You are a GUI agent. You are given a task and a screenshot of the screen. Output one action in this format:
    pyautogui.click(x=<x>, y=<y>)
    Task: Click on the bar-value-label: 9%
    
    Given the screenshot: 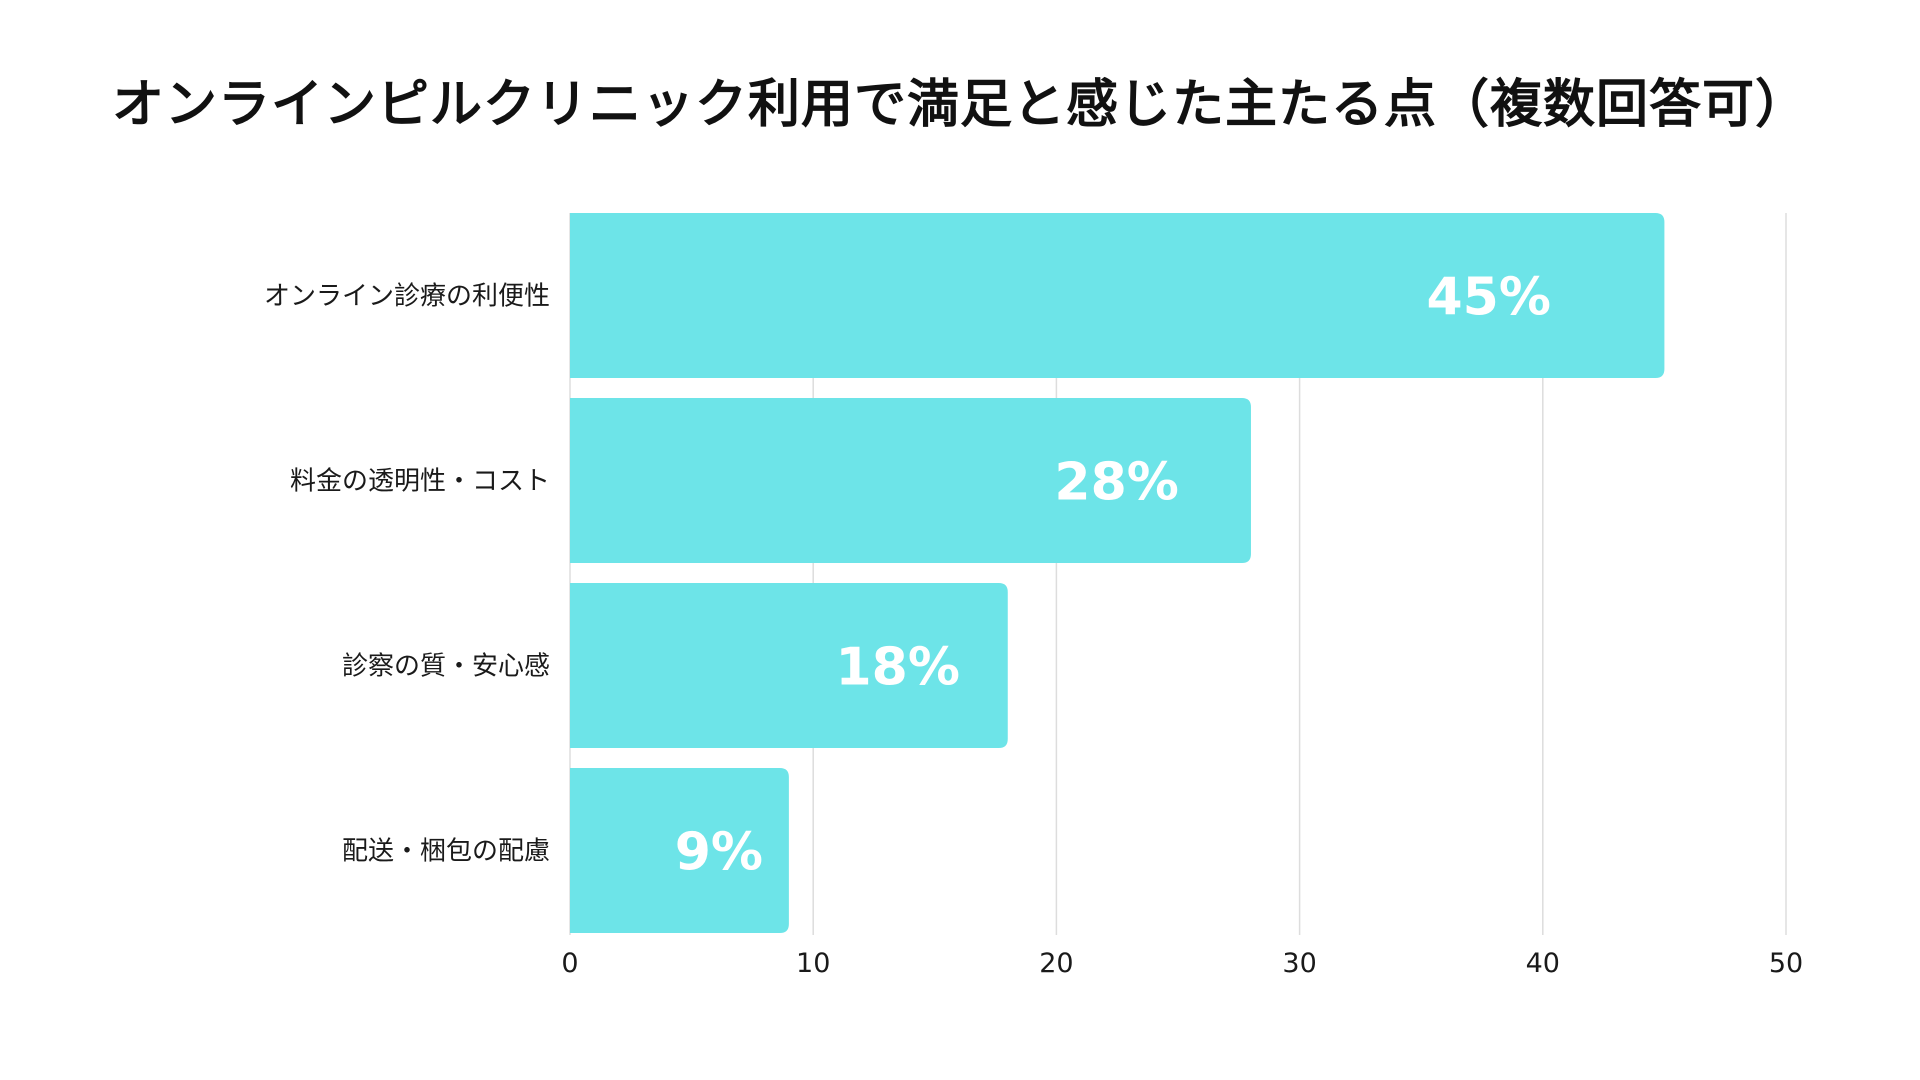 What is the action you would take?
    pyautogui.click(x=719, y=853)
    